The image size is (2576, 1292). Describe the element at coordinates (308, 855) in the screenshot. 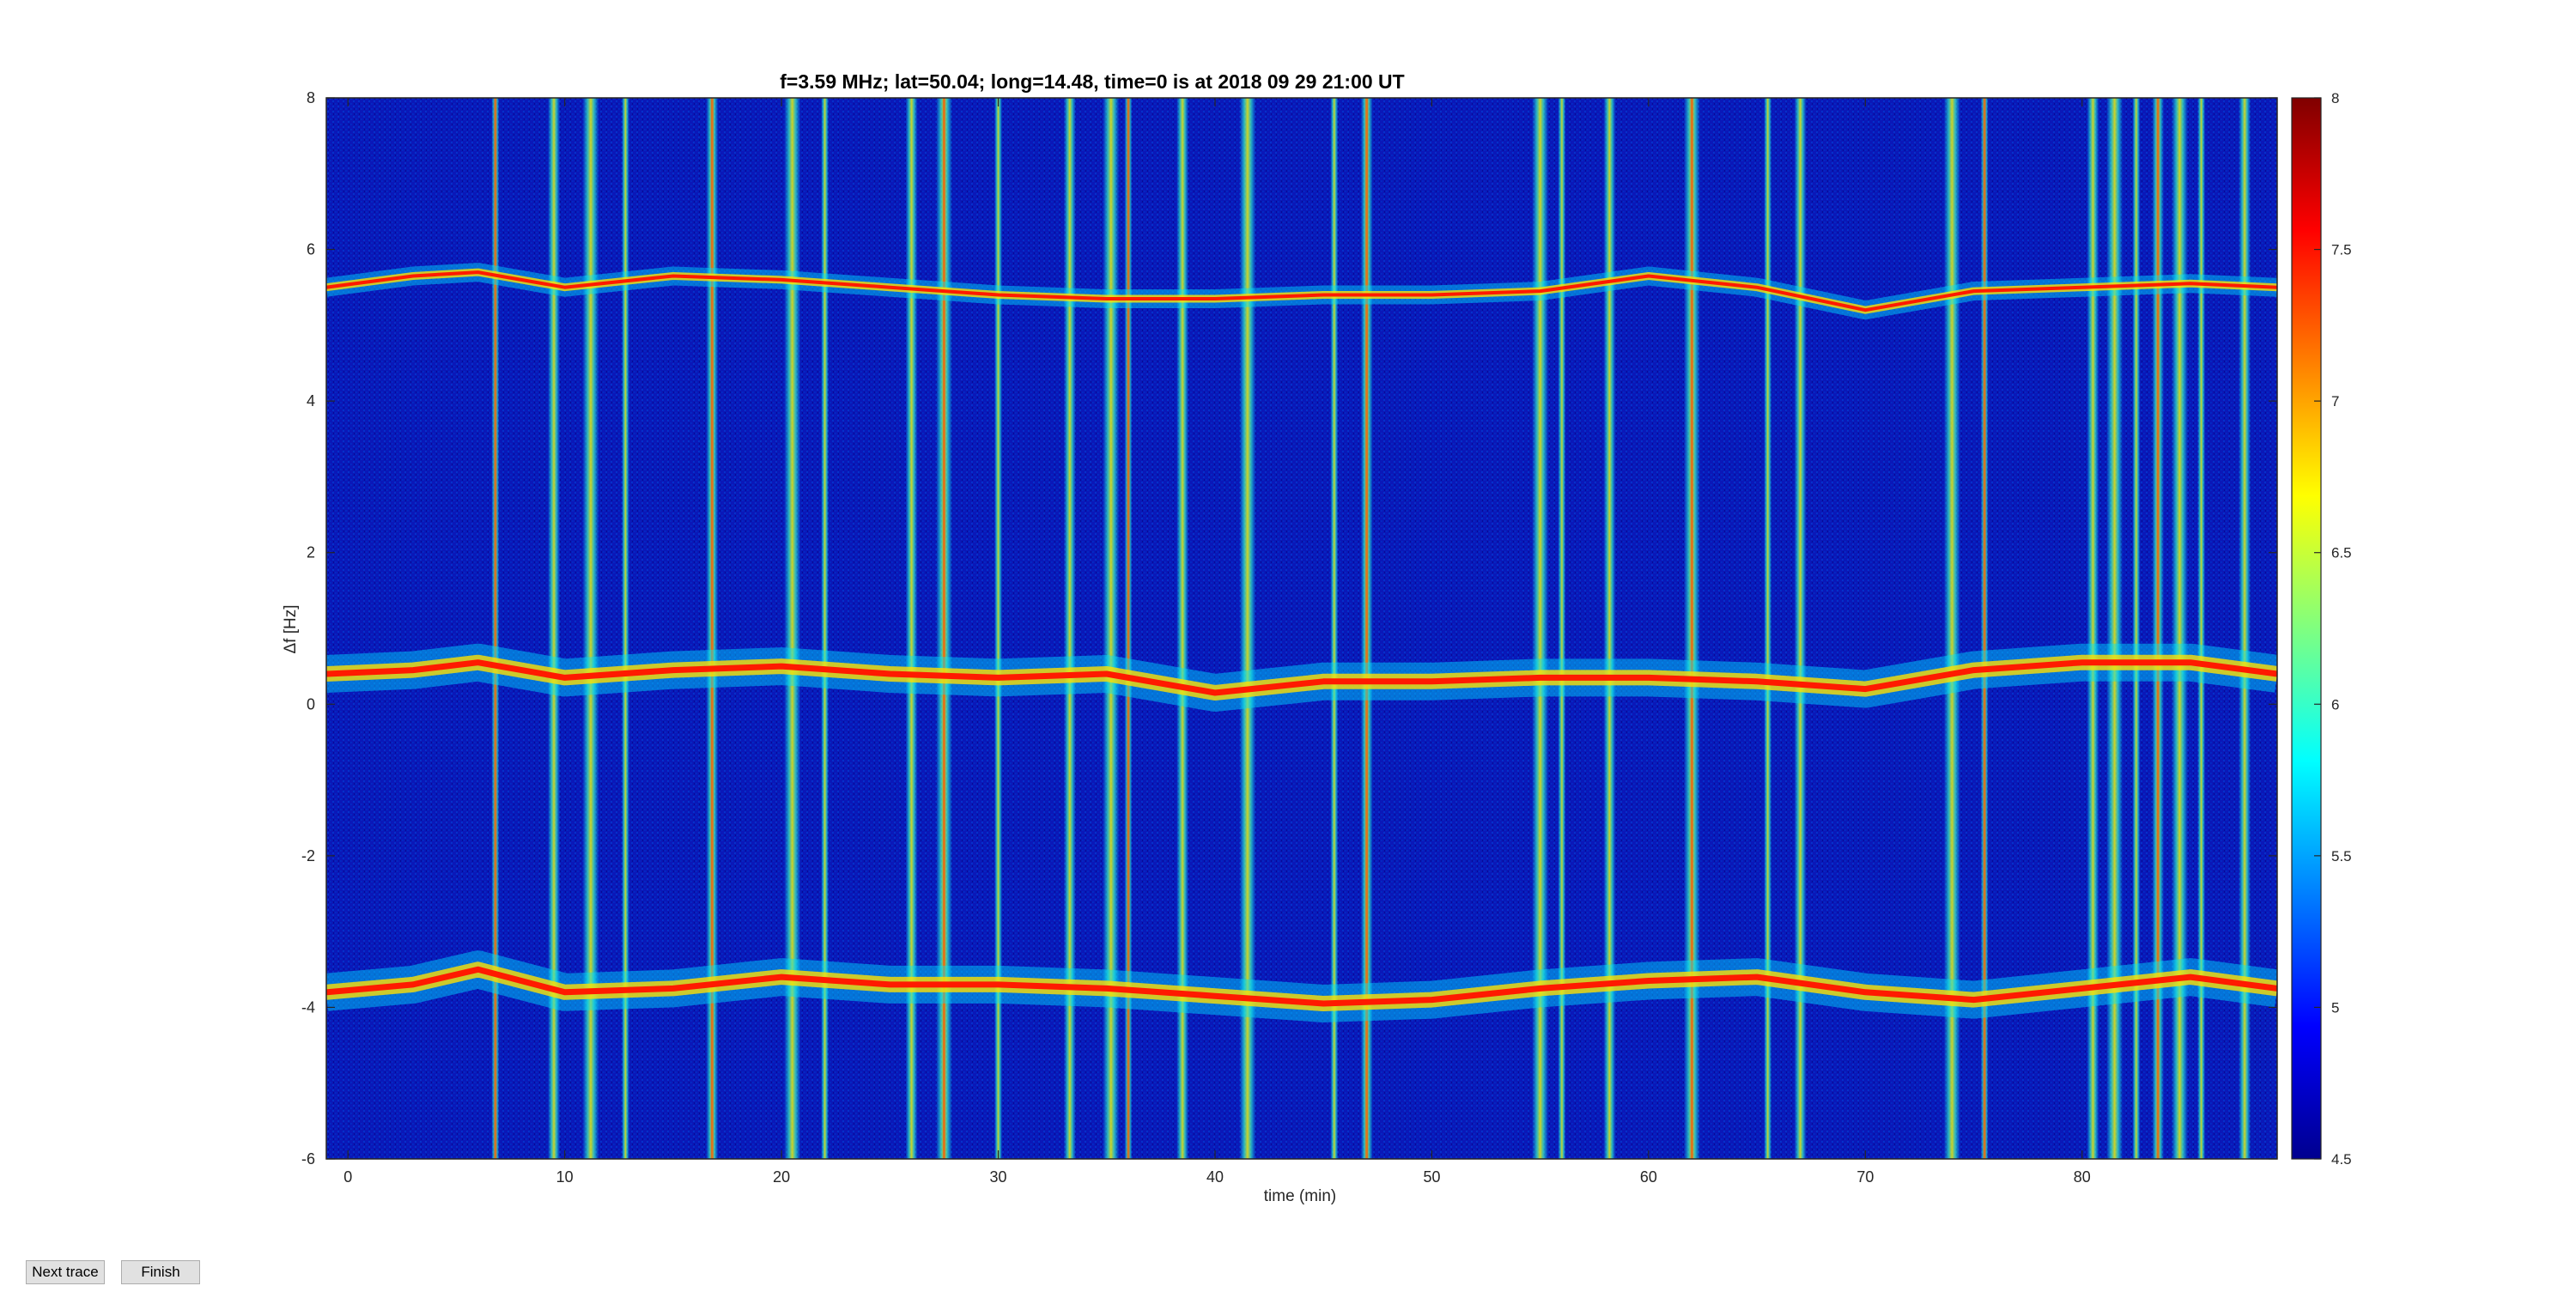

I see `y-tick-label: -2` at that location.